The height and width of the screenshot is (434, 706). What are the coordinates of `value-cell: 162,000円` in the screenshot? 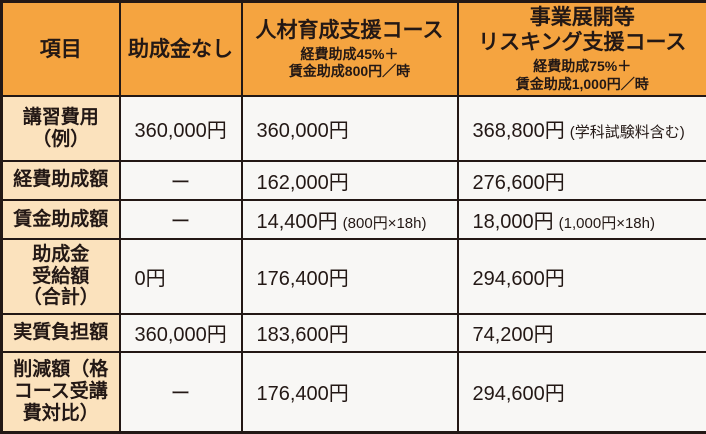 It's located at (349, 180).